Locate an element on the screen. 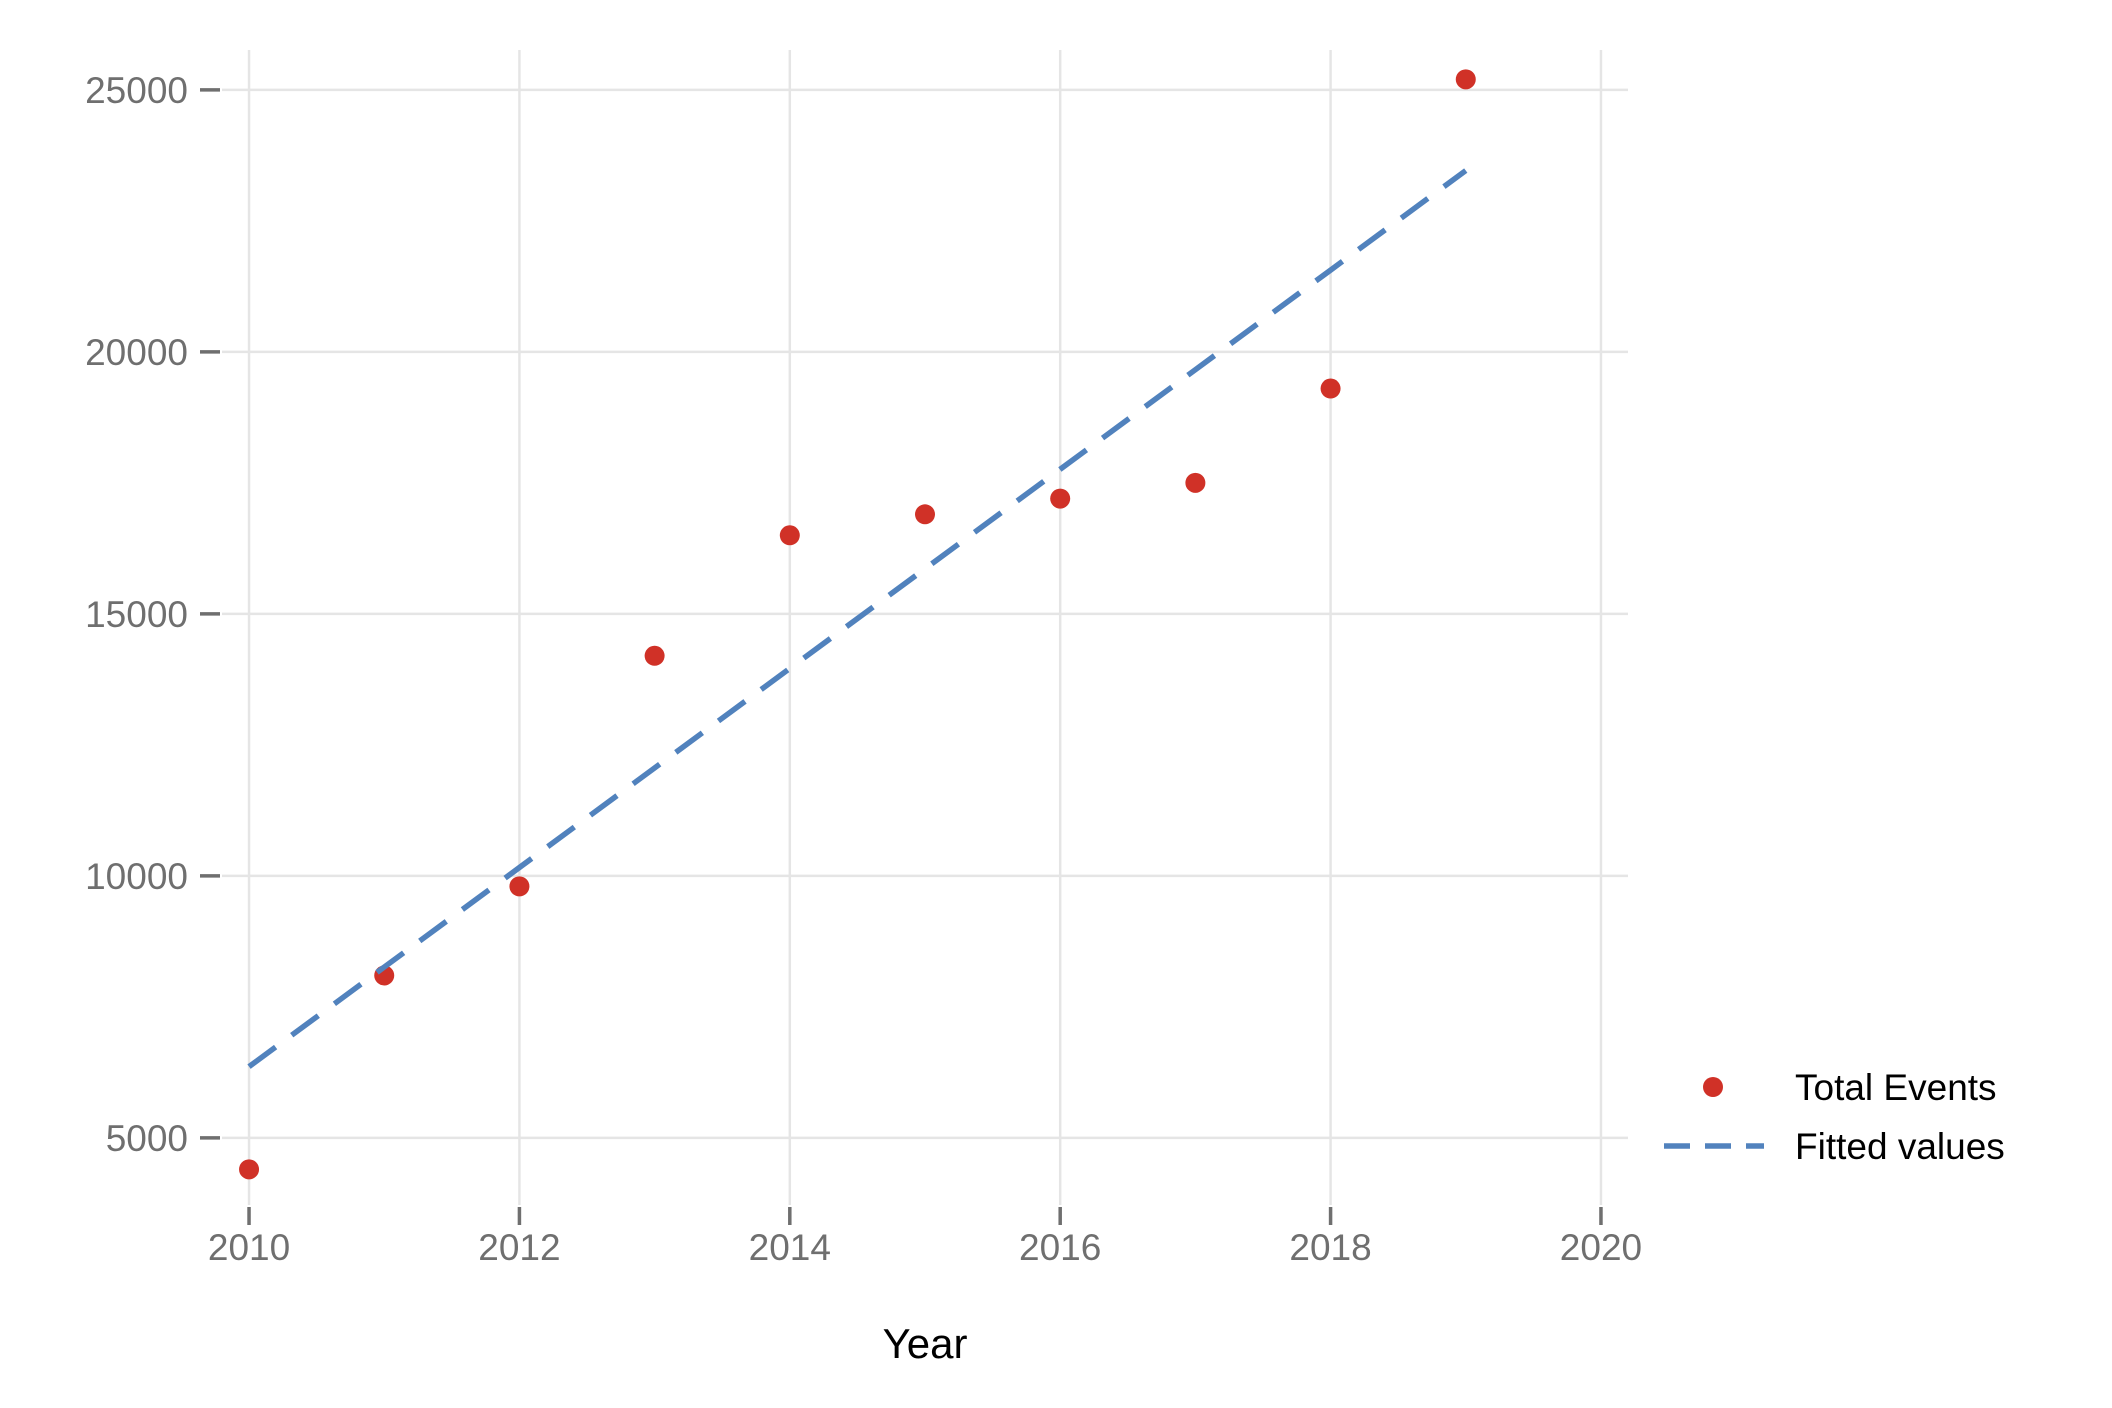 Image resolution: width=2112 pixels, height=1408 pixels. y-tick-label-20000: 20000 is located at coordinates (136, 352).